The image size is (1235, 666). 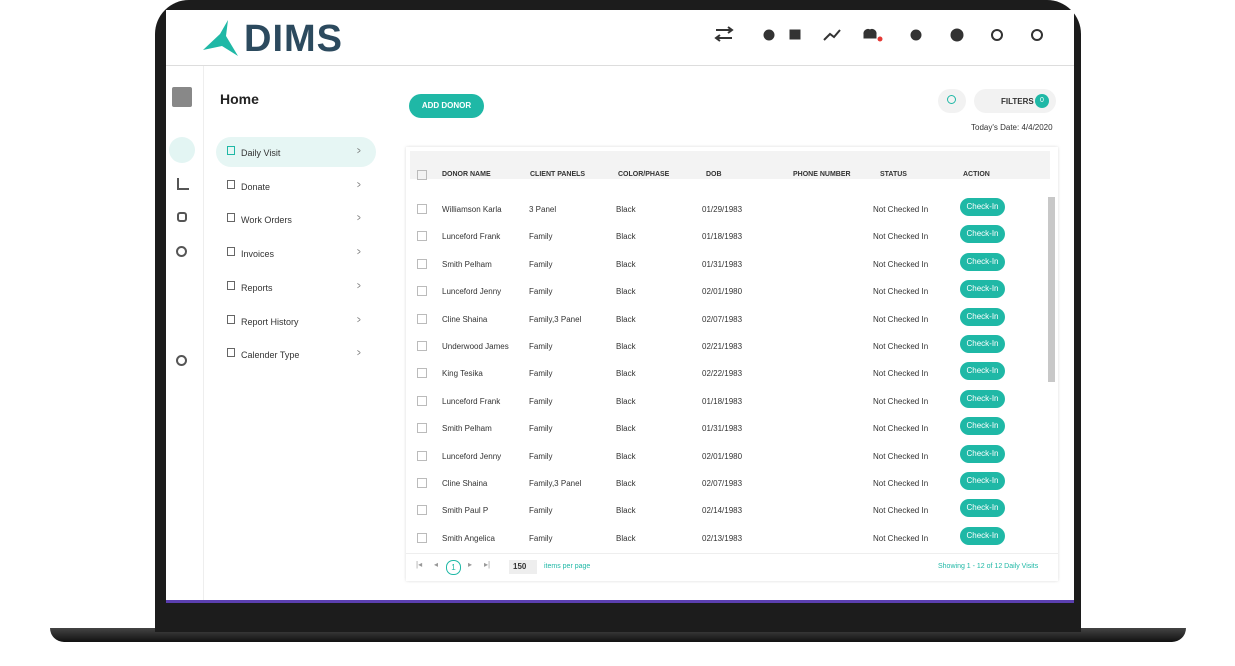 I want to click on search-button, so click(x=952, y=101).